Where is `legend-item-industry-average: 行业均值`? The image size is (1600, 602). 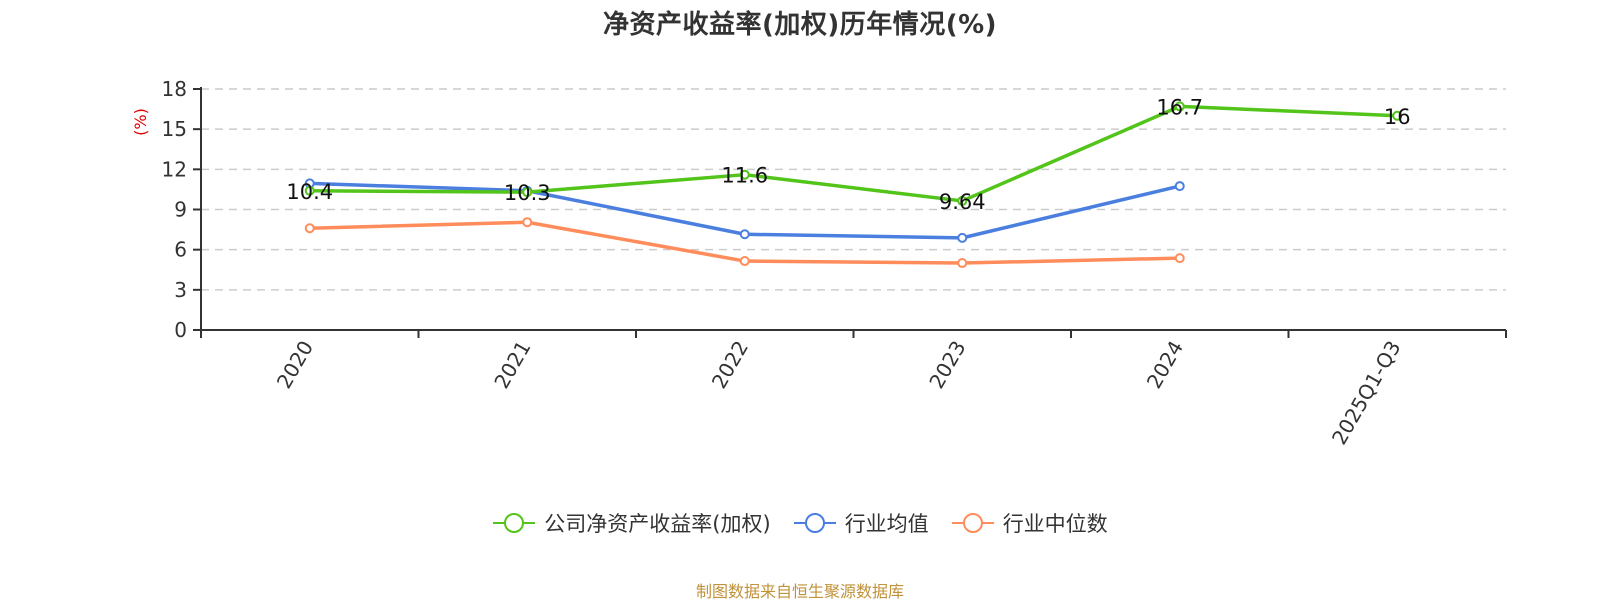
legend-item-industry-average: 行业均值 is located at coordinates (861, 523).